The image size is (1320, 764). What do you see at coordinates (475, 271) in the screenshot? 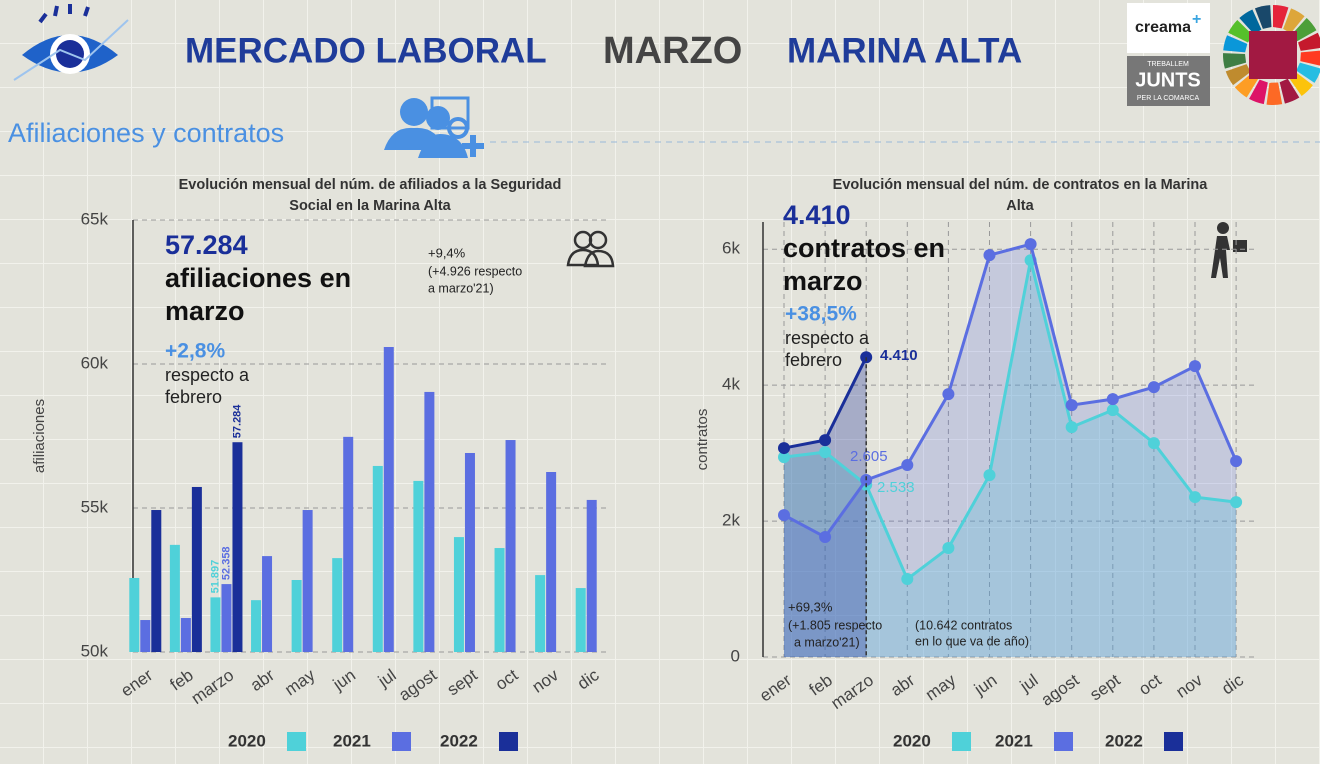
I see `yoy-text: (+4.926 respecto` at bounding box center [475, 271].